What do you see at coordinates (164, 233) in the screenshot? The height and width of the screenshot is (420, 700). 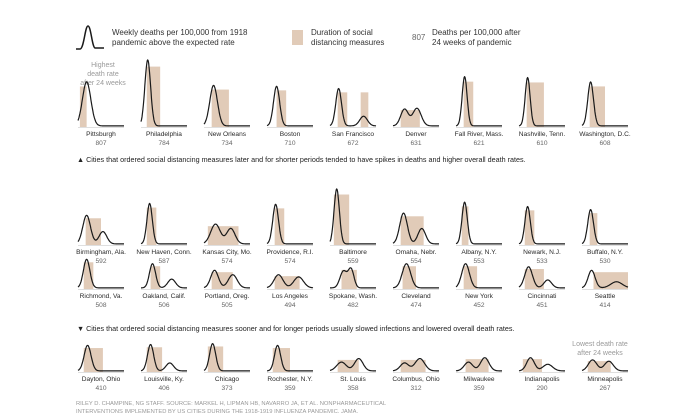 I see `panel-new-haven-conn: New Haven, Conn. 587` at bounding box center [164, 233].